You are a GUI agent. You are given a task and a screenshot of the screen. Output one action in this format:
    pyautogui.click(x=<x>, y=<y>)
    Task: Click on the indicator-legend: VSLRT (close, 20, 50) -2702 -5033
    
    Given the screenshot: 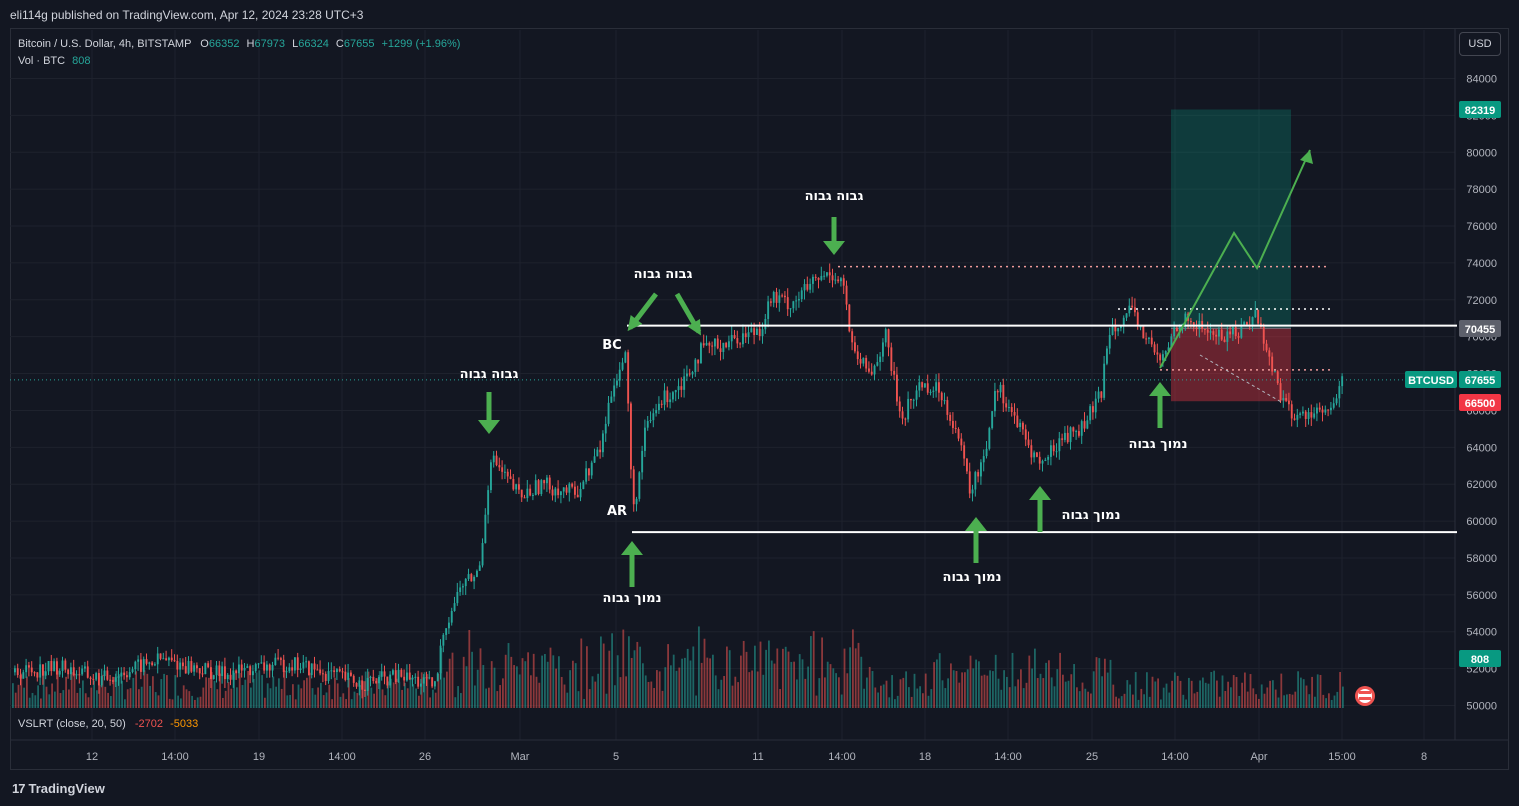 What is the action you would take?
    pyautogui.click(x=108, y=724)
    